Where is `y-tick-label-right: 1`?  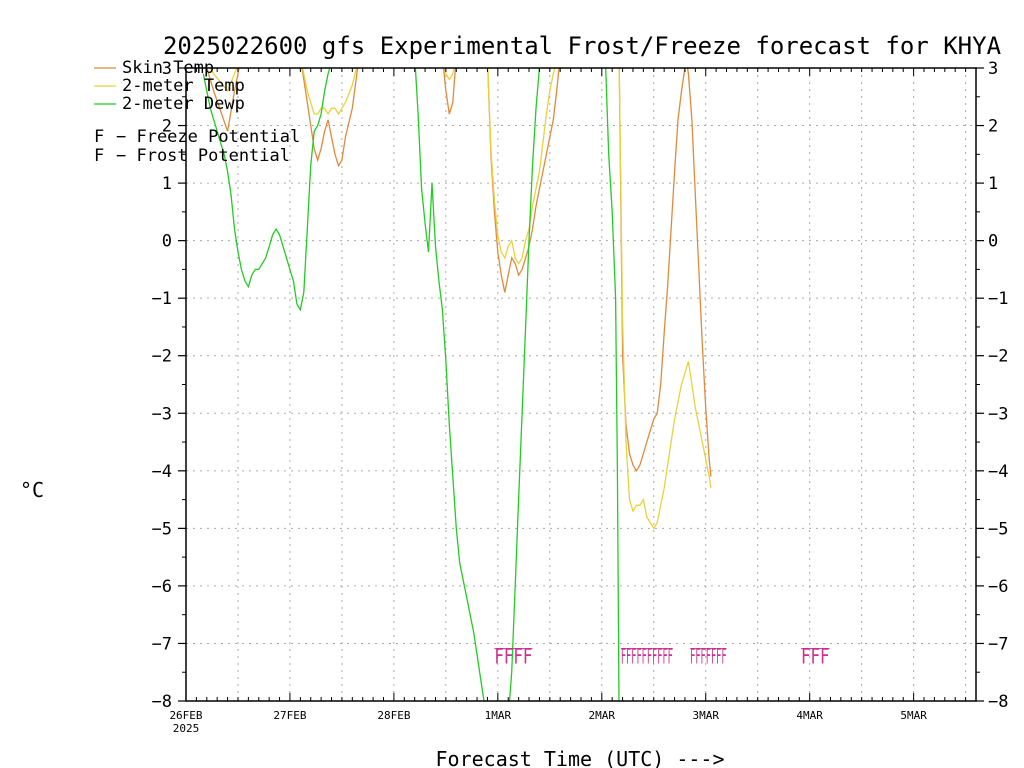 y-tick-label-right: 1 is located at coordinates (993, 184).